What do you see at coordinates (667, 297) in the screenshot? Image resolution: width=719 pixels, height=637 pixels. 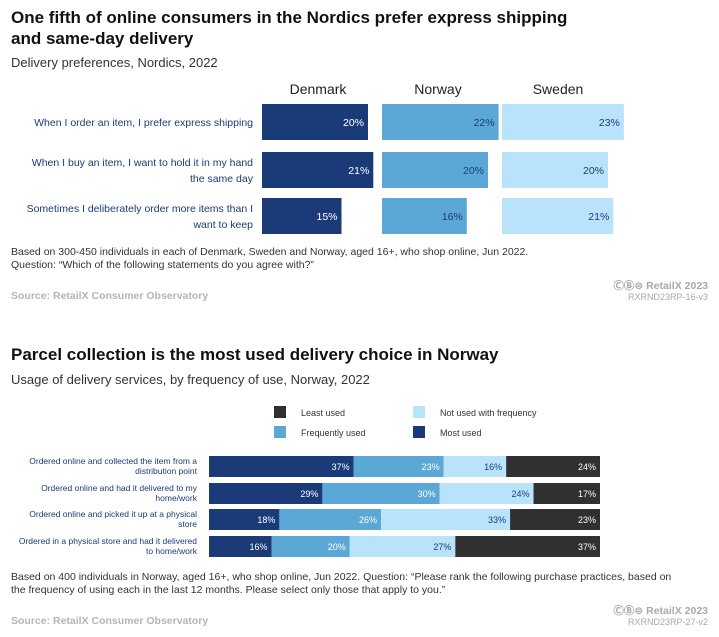 I see `chart1-code: RXRND23RP-16-v3` at bounding box center [667, 297].